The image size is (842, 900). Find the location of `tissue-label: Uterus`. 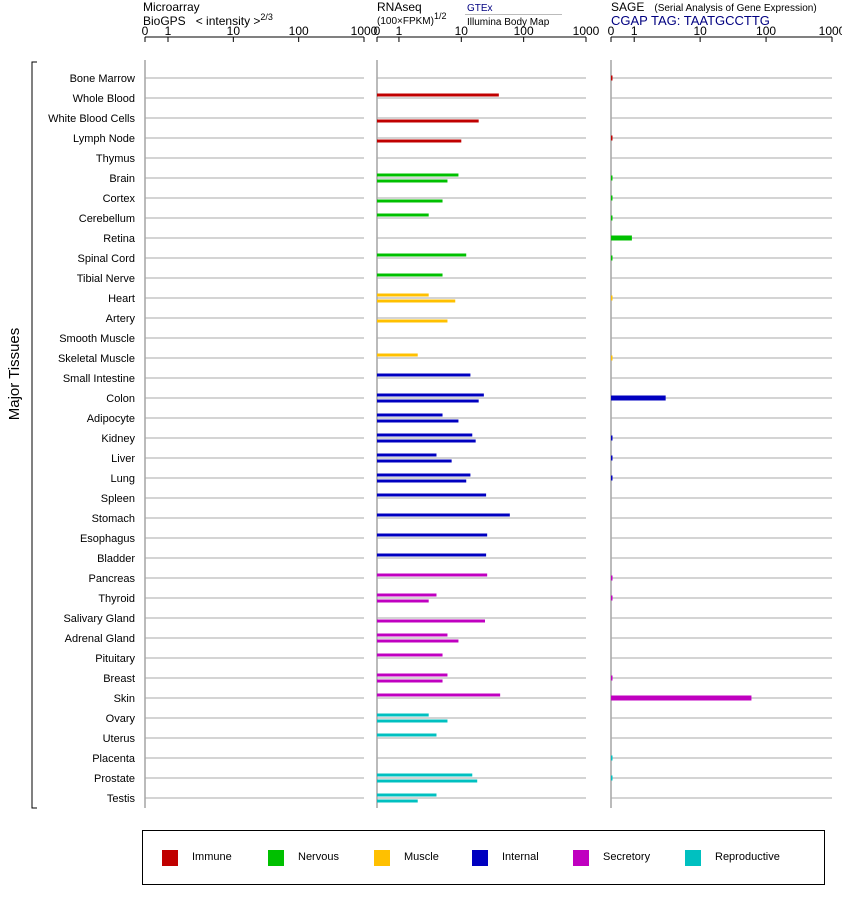

tissue-label: Uterus is located at coordinates (119, 739).